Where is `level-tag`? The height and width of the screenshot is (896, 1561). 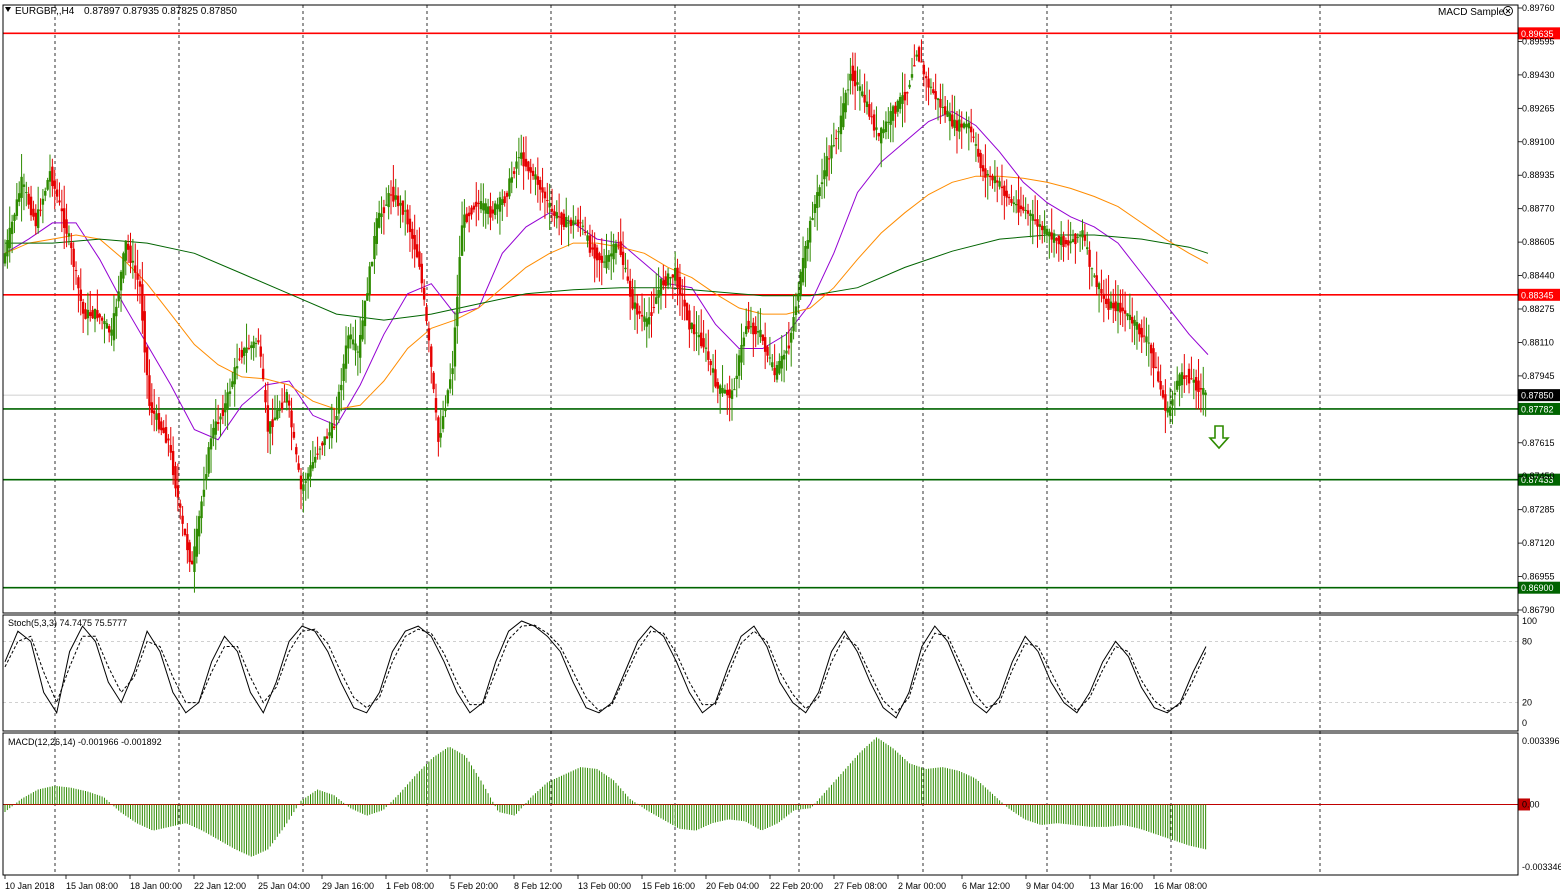 level-tag is located at coordinates (1539, 479).